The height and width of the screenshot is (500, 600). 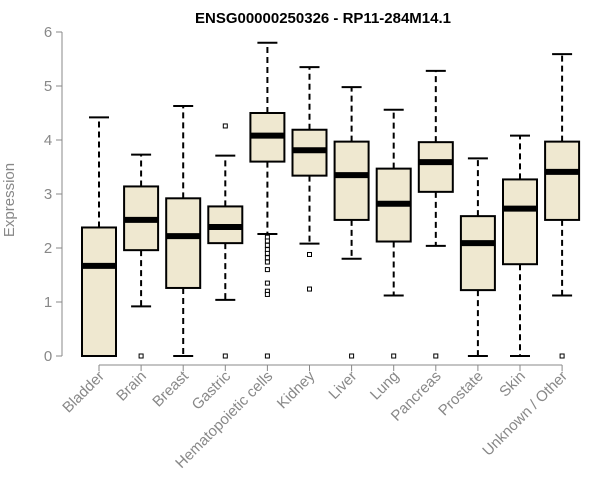 I want to click on x-tick-label: Breast, so click(x=170, y=388).